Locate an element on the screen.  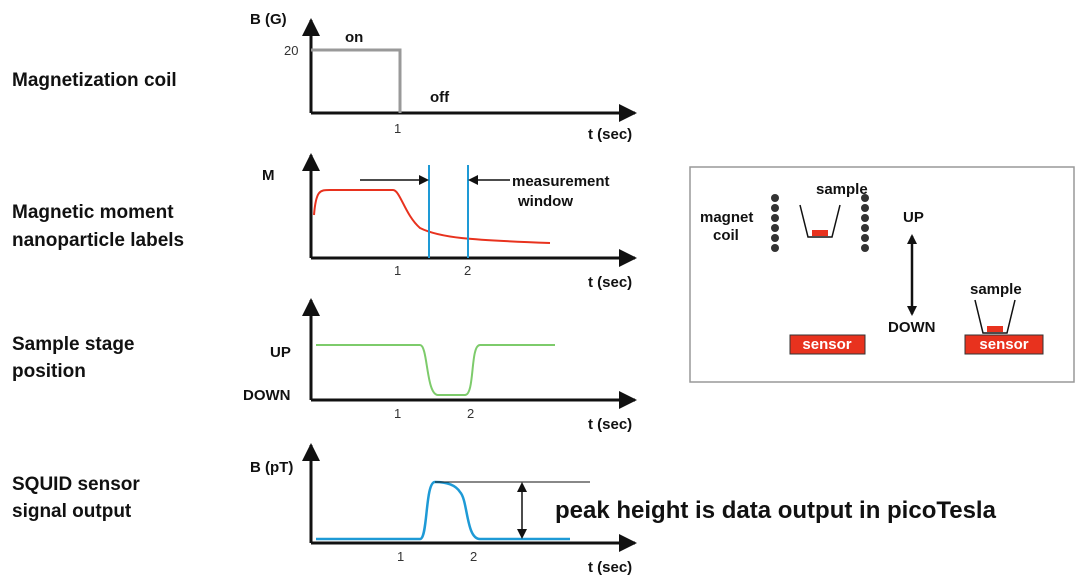
inset-label: magnet is located at coordinates (726, 217).